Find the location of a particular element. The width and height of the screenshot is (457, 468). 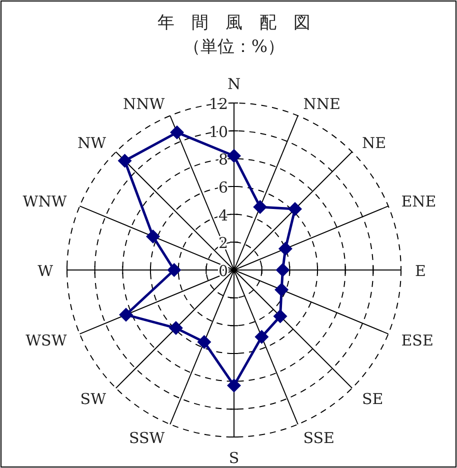

y-tick-label: 12 is located at coordinates (218, 104).